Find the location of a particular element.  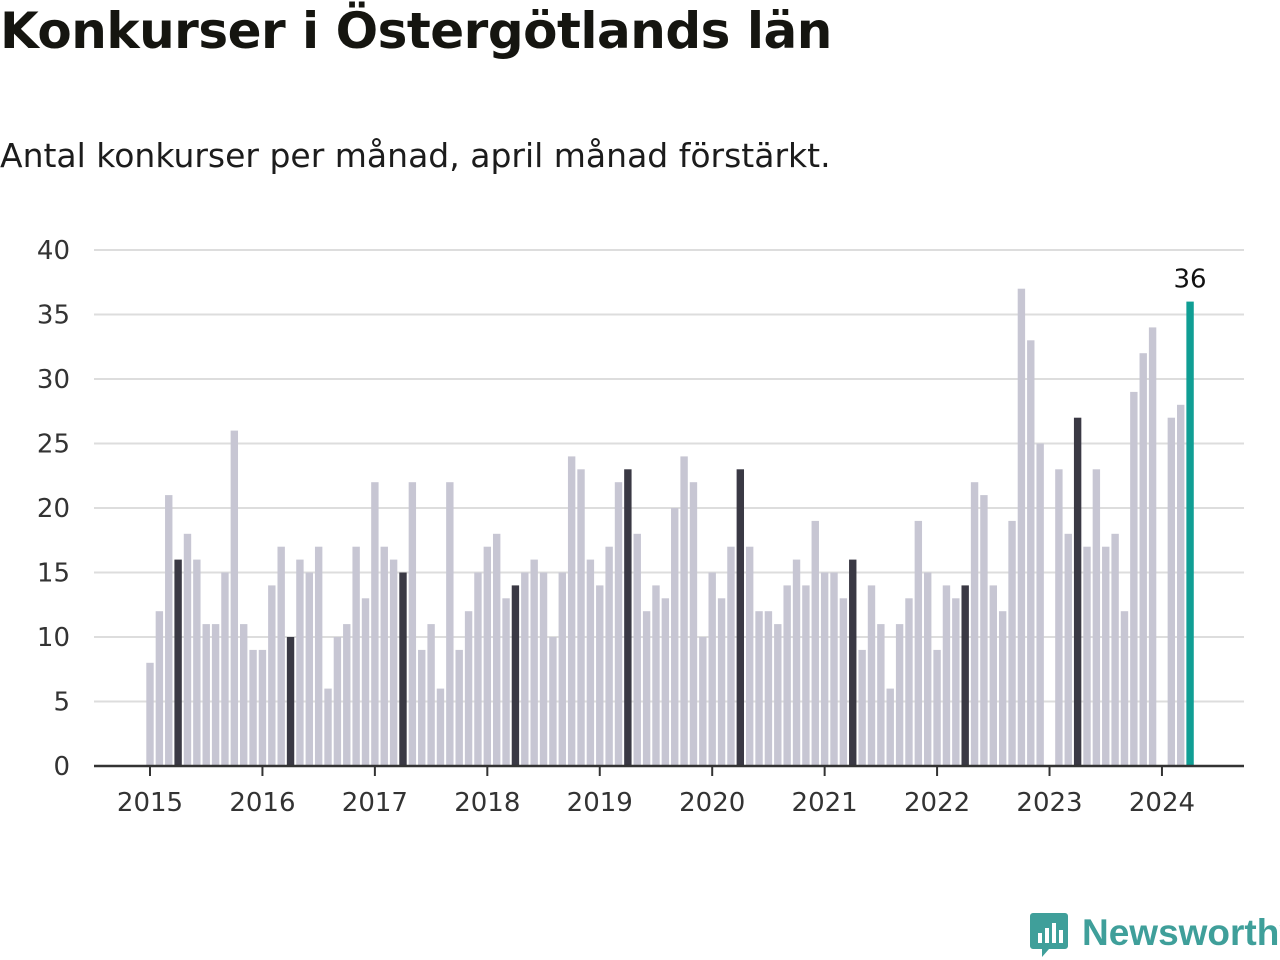

y-tick-label: 25 is located at coordinates (53, 445).